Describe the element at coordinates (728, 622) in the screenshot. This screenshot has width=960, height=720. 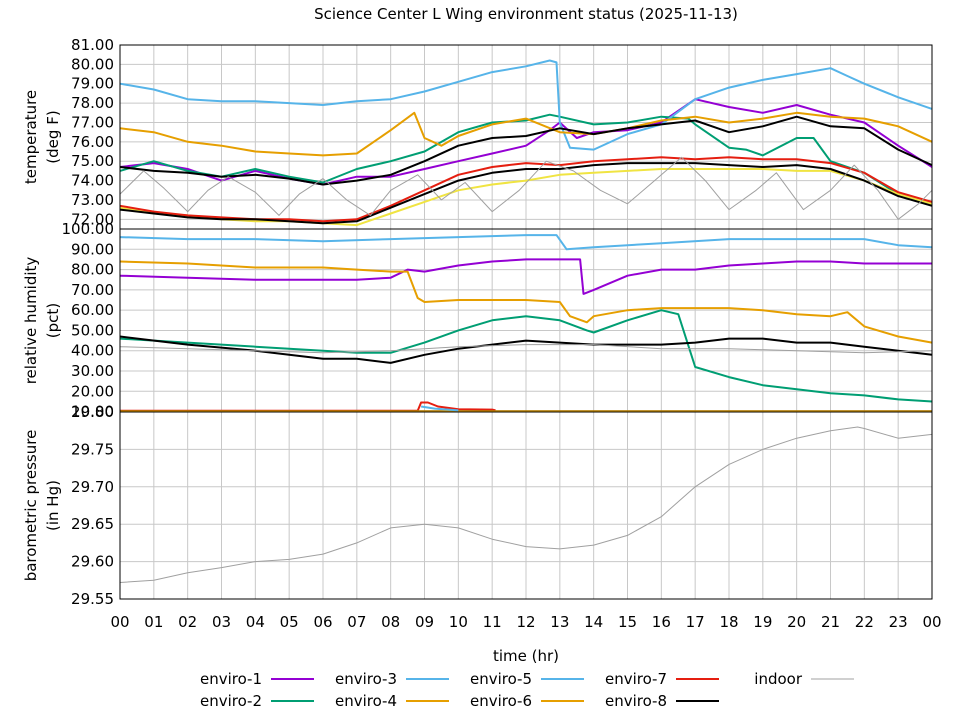
I see `x-tick-label: 18` at that location.